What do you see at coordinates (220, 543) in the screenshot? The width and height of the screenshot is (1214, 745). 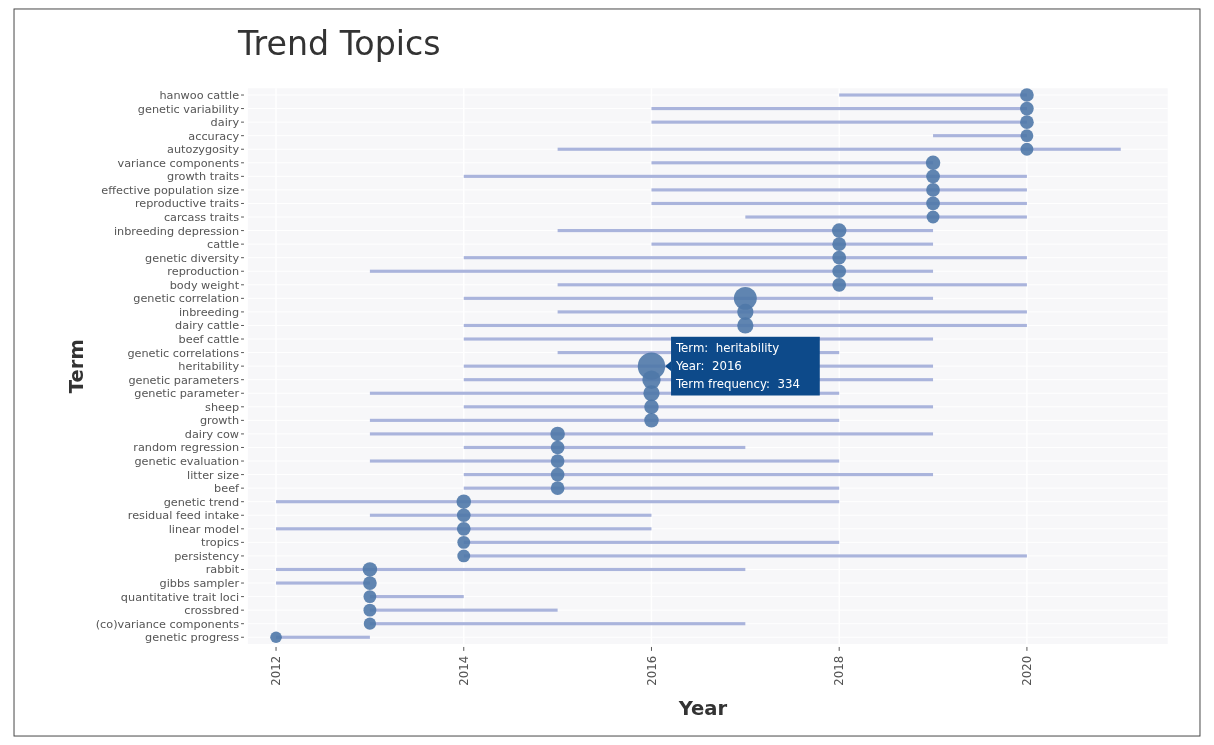 I see `y-tick-label: tropics` at bounding box center [220, 543].